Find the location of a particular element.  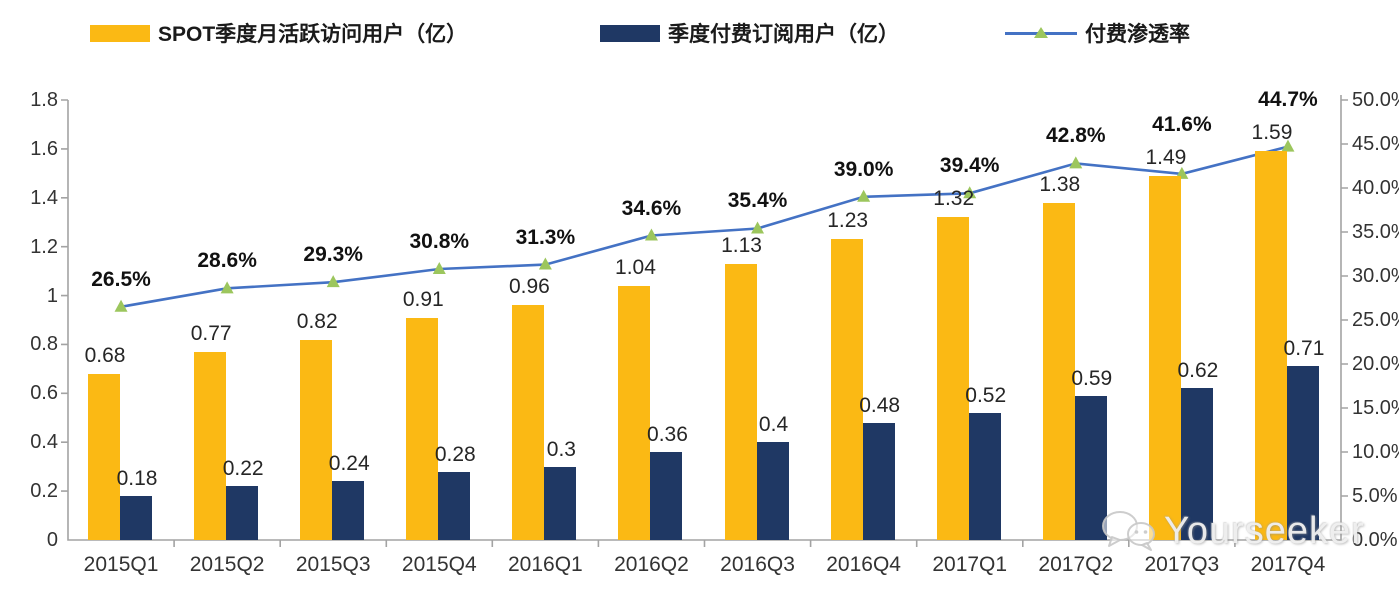

legend-item-mau: SPOT季度月活跃访问用户（亿） is located at coordinates (278, 33).